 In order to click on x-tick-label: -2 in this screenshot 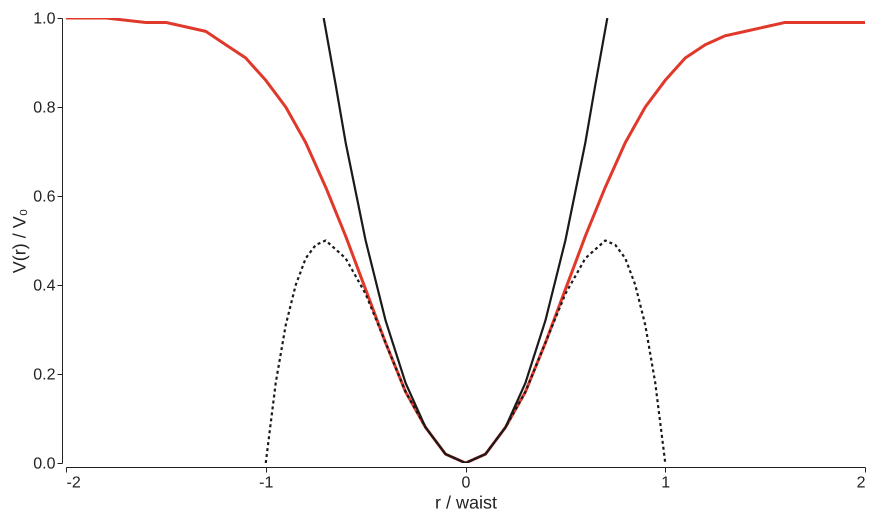, I will do `click(73, 483)`.